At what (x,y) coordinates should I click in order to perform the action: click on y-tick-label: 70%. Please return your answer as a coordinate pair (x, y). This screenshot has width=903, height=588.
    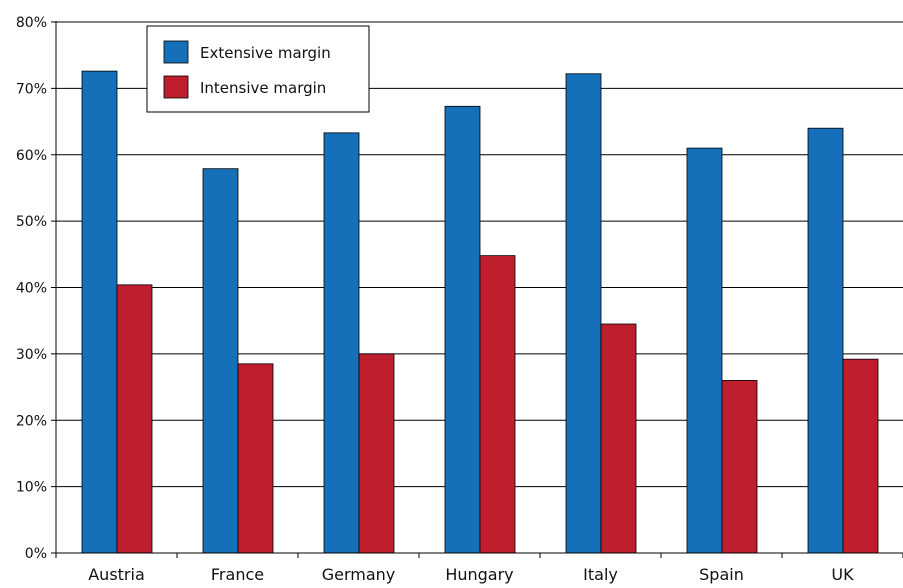
    Looking at the image, I should click on (31, 89).